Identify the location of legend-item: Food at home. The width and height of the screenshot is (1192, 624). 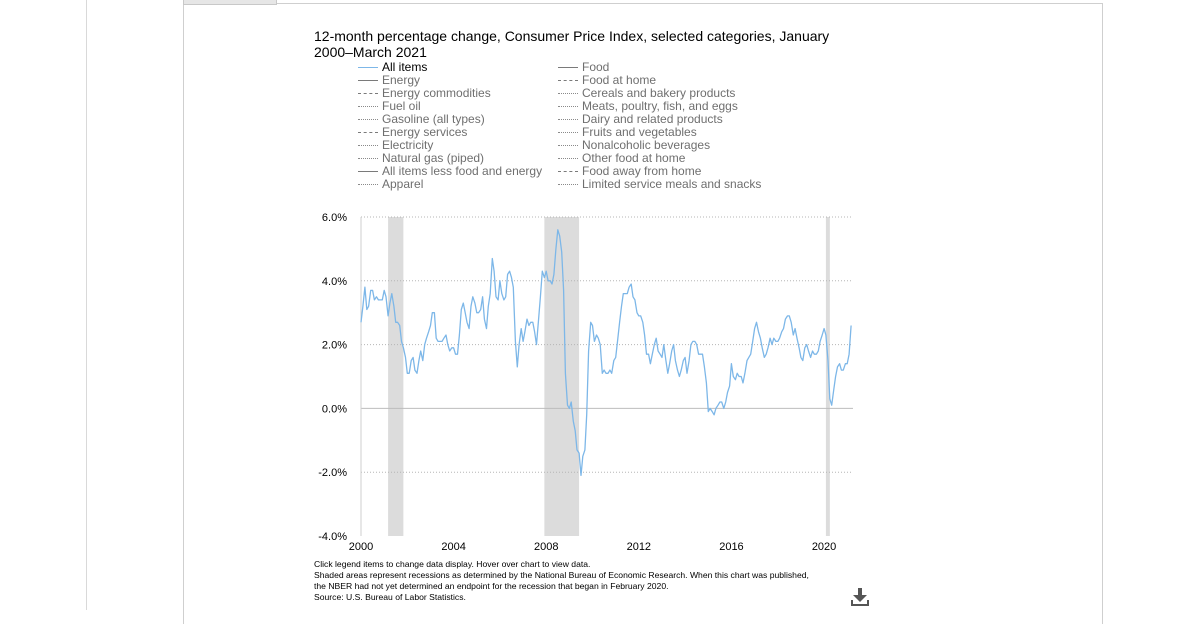
(659, 80).